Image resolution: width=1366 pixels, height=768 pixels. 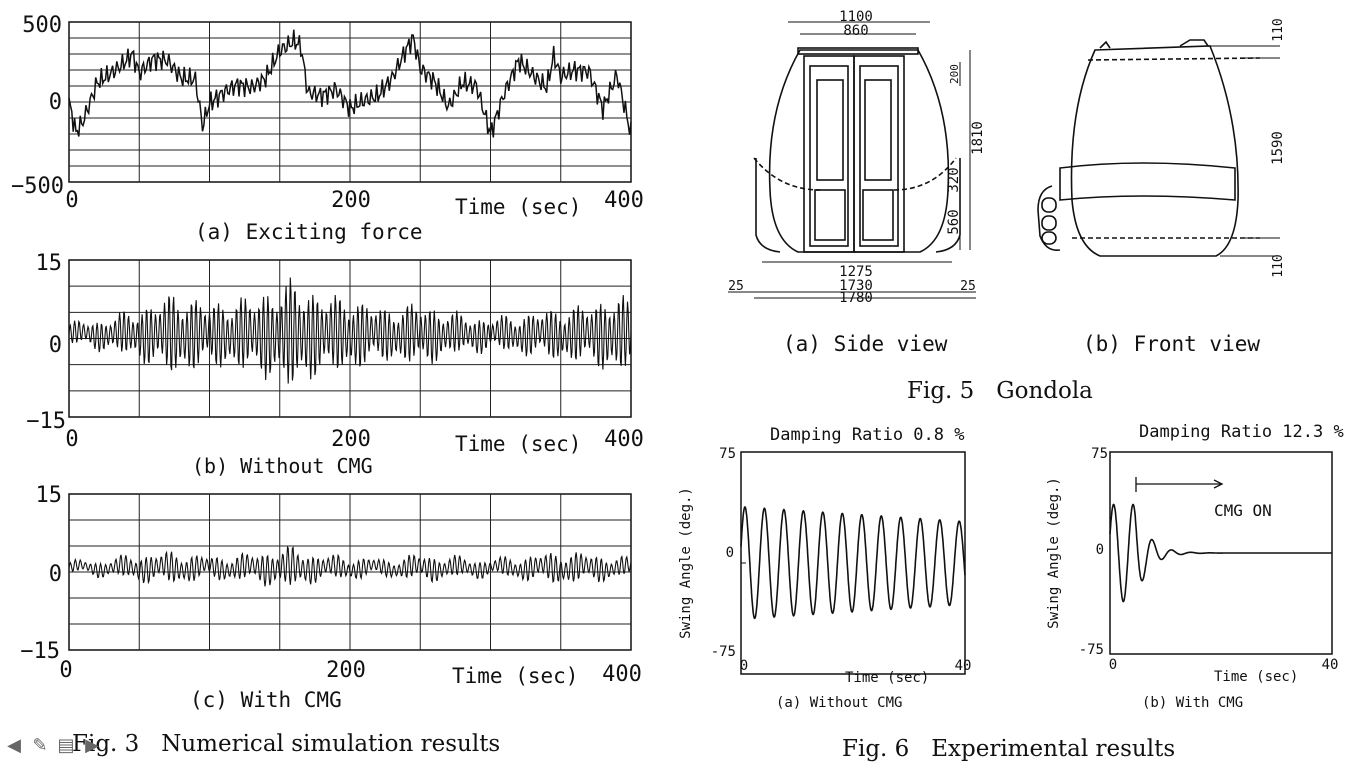 I want to click on panel-a-xtick-200: 200, so click(x=351, y=200).